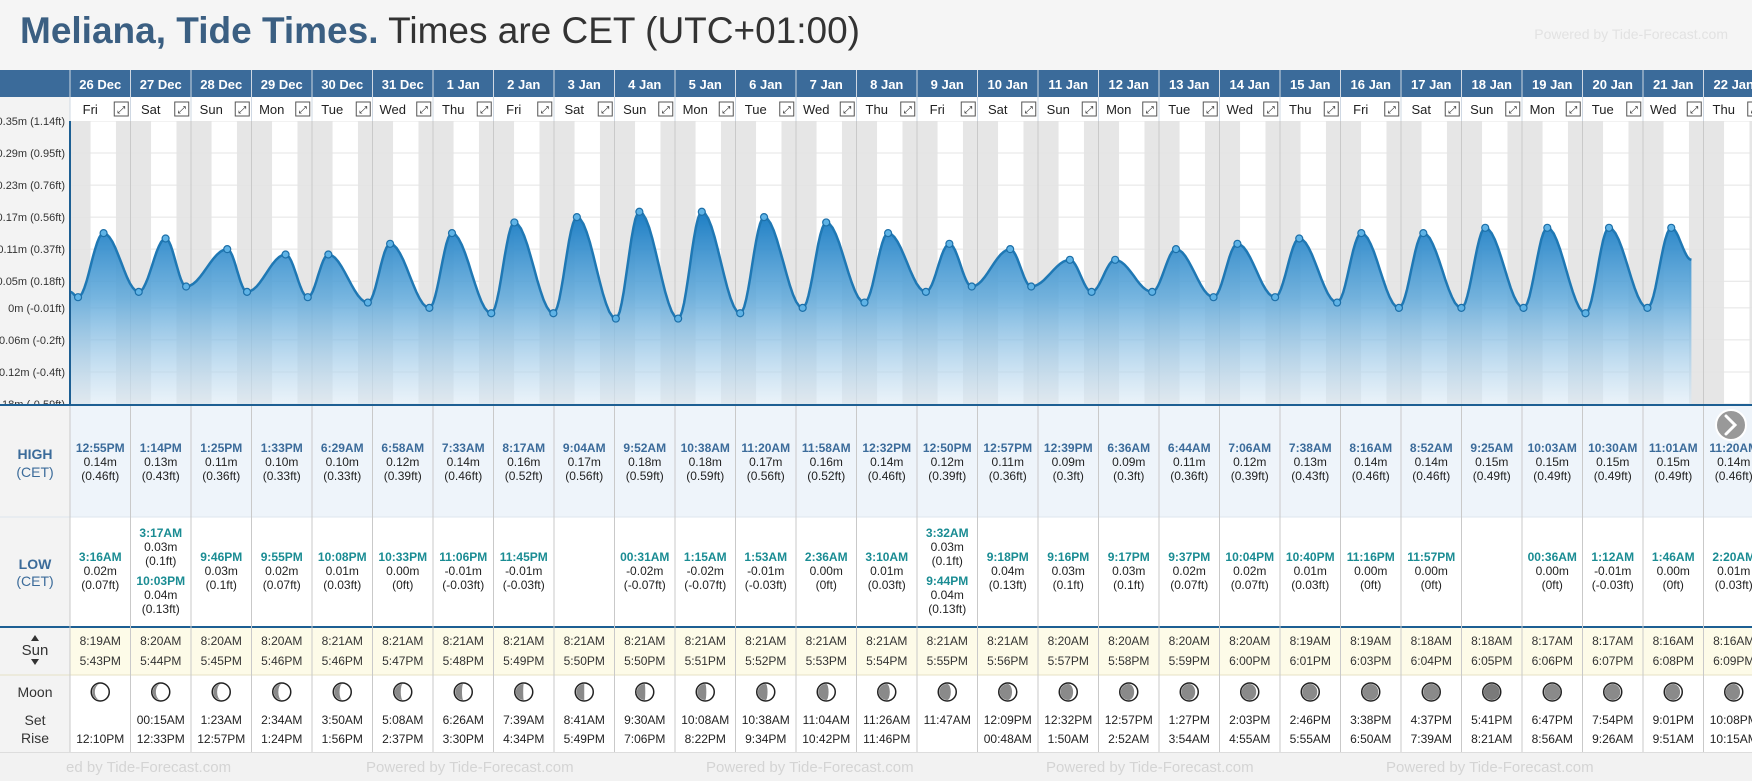  What do you see at coordinates (705, 661) in the screenshot?
I see `sunset-time: 5:51PM` at bounding box center [705, 661].